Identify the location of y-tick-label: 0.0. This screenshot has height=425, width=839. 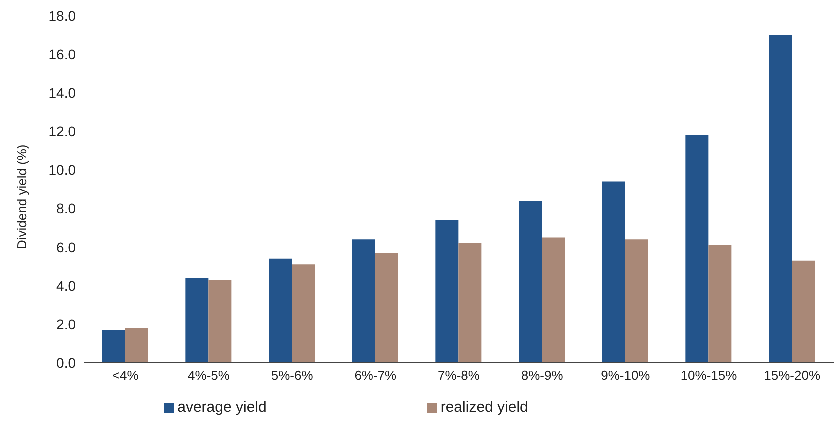
(66, 362).